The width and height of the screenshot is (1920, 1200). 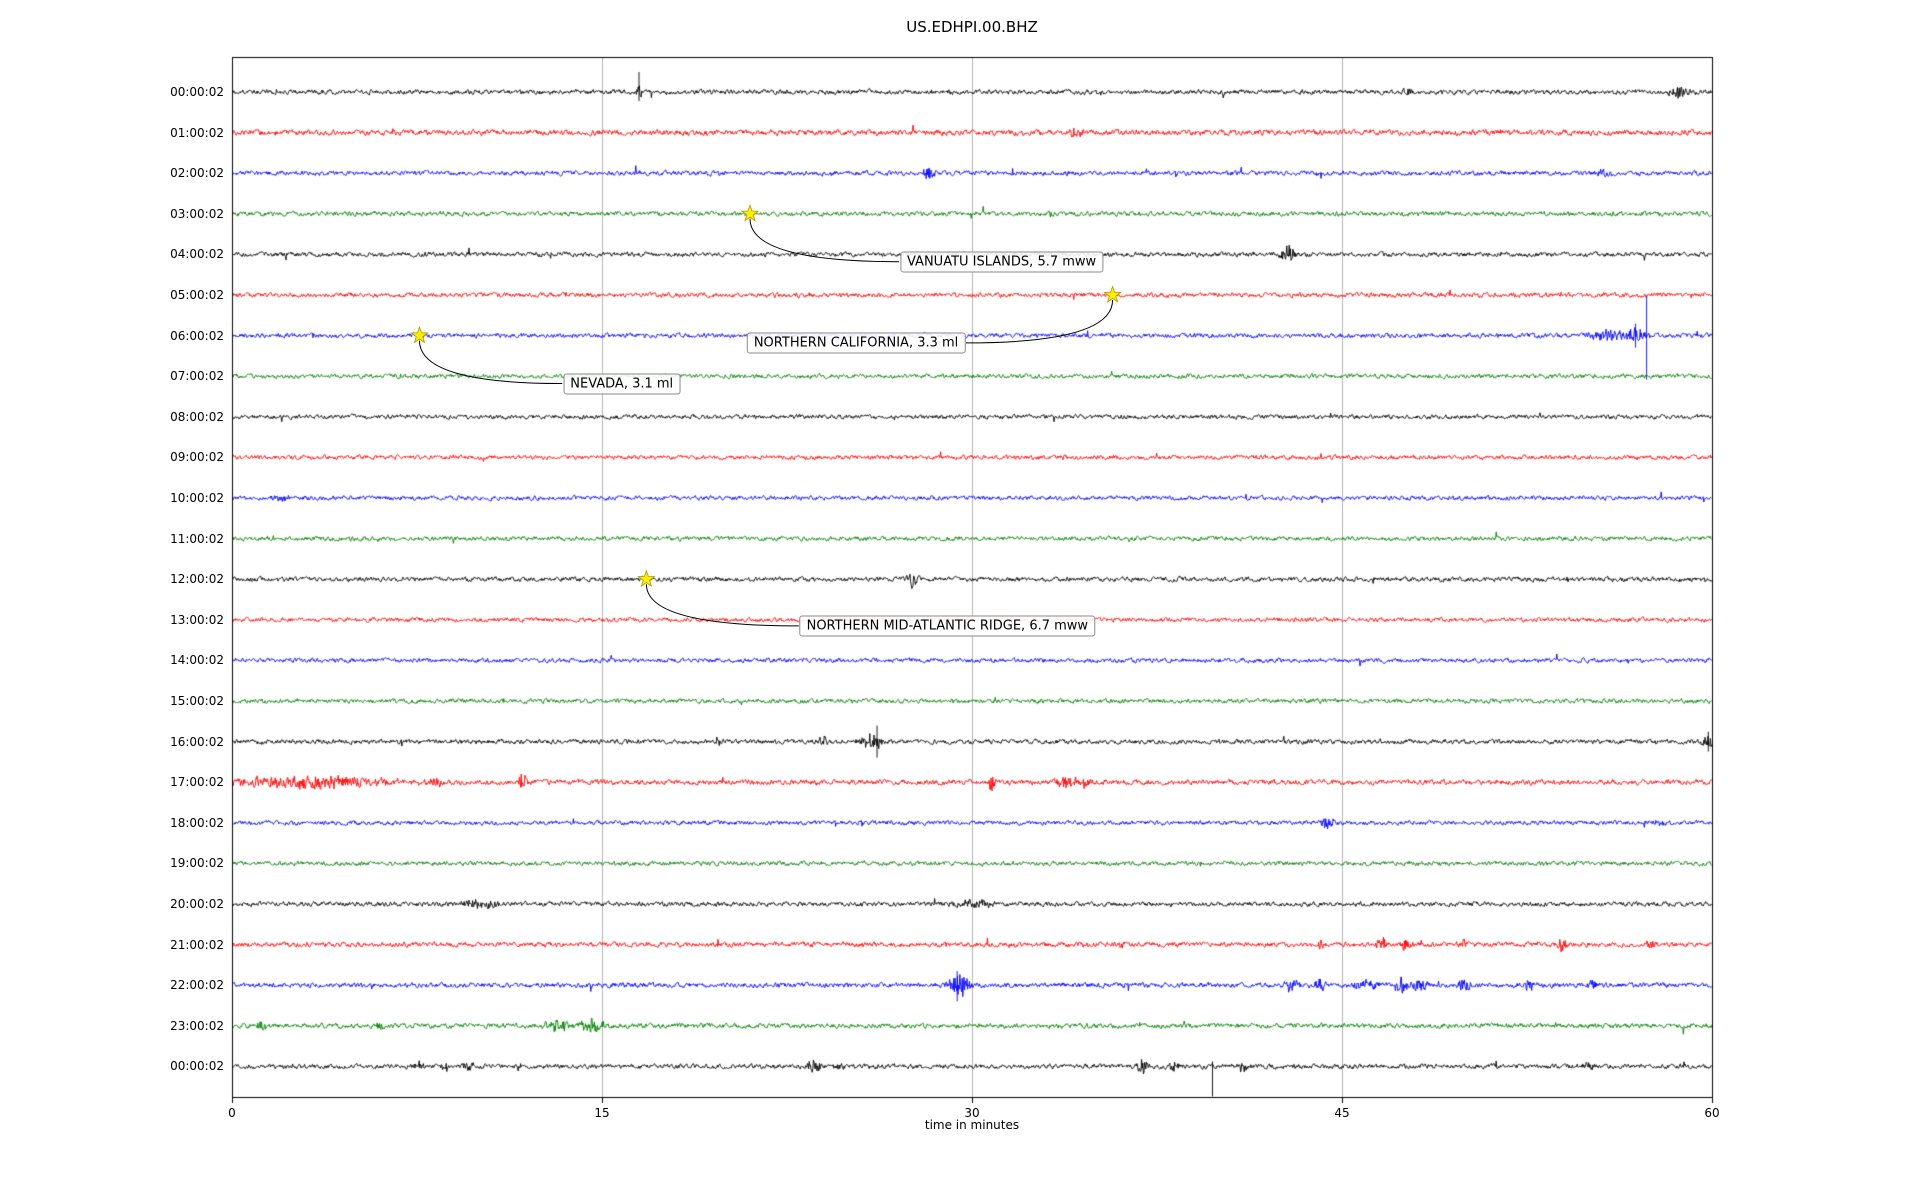 I want to click on trace-time-label: 07:00:02, so click(x=197, y=376).